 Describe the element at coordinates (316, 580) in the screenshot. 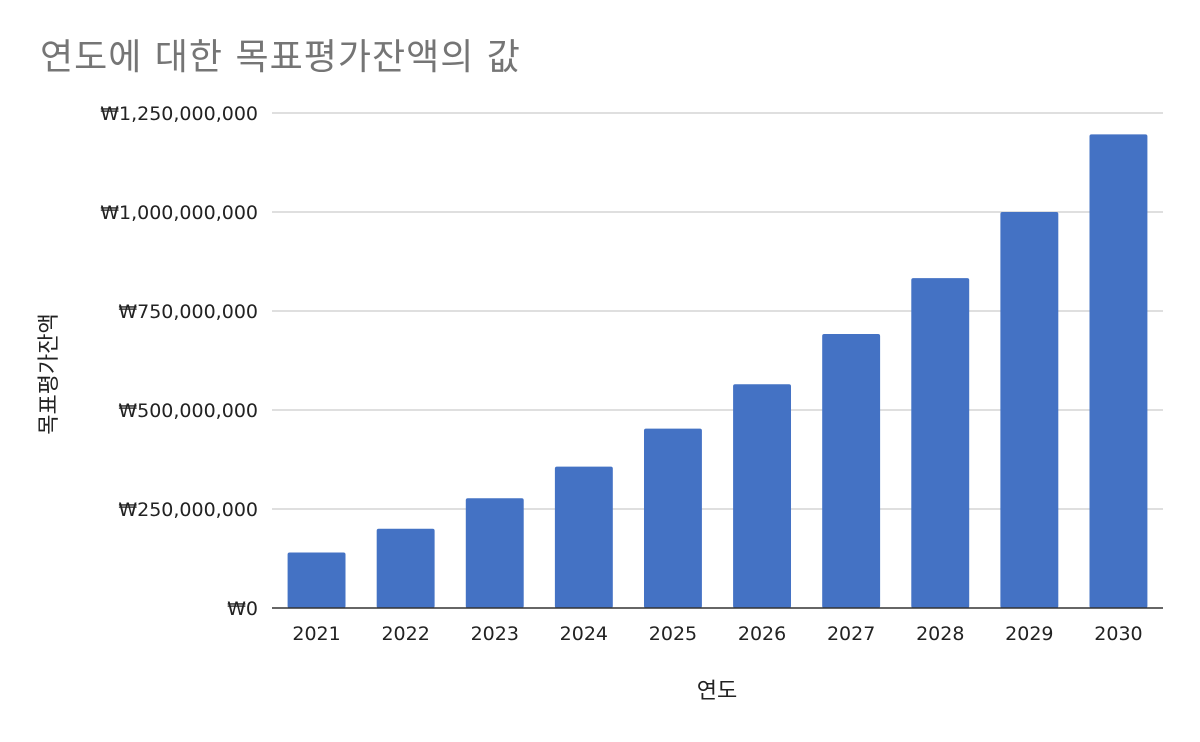

I see `bar-2021` at that location.